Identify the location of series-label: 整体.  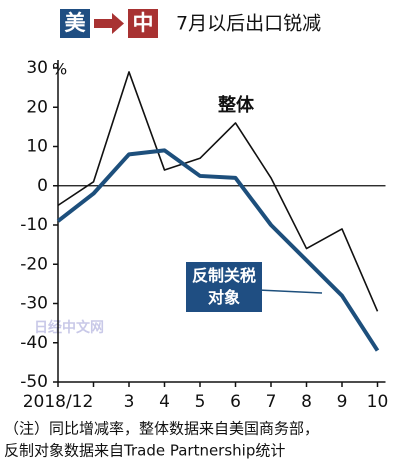
(236, 105).